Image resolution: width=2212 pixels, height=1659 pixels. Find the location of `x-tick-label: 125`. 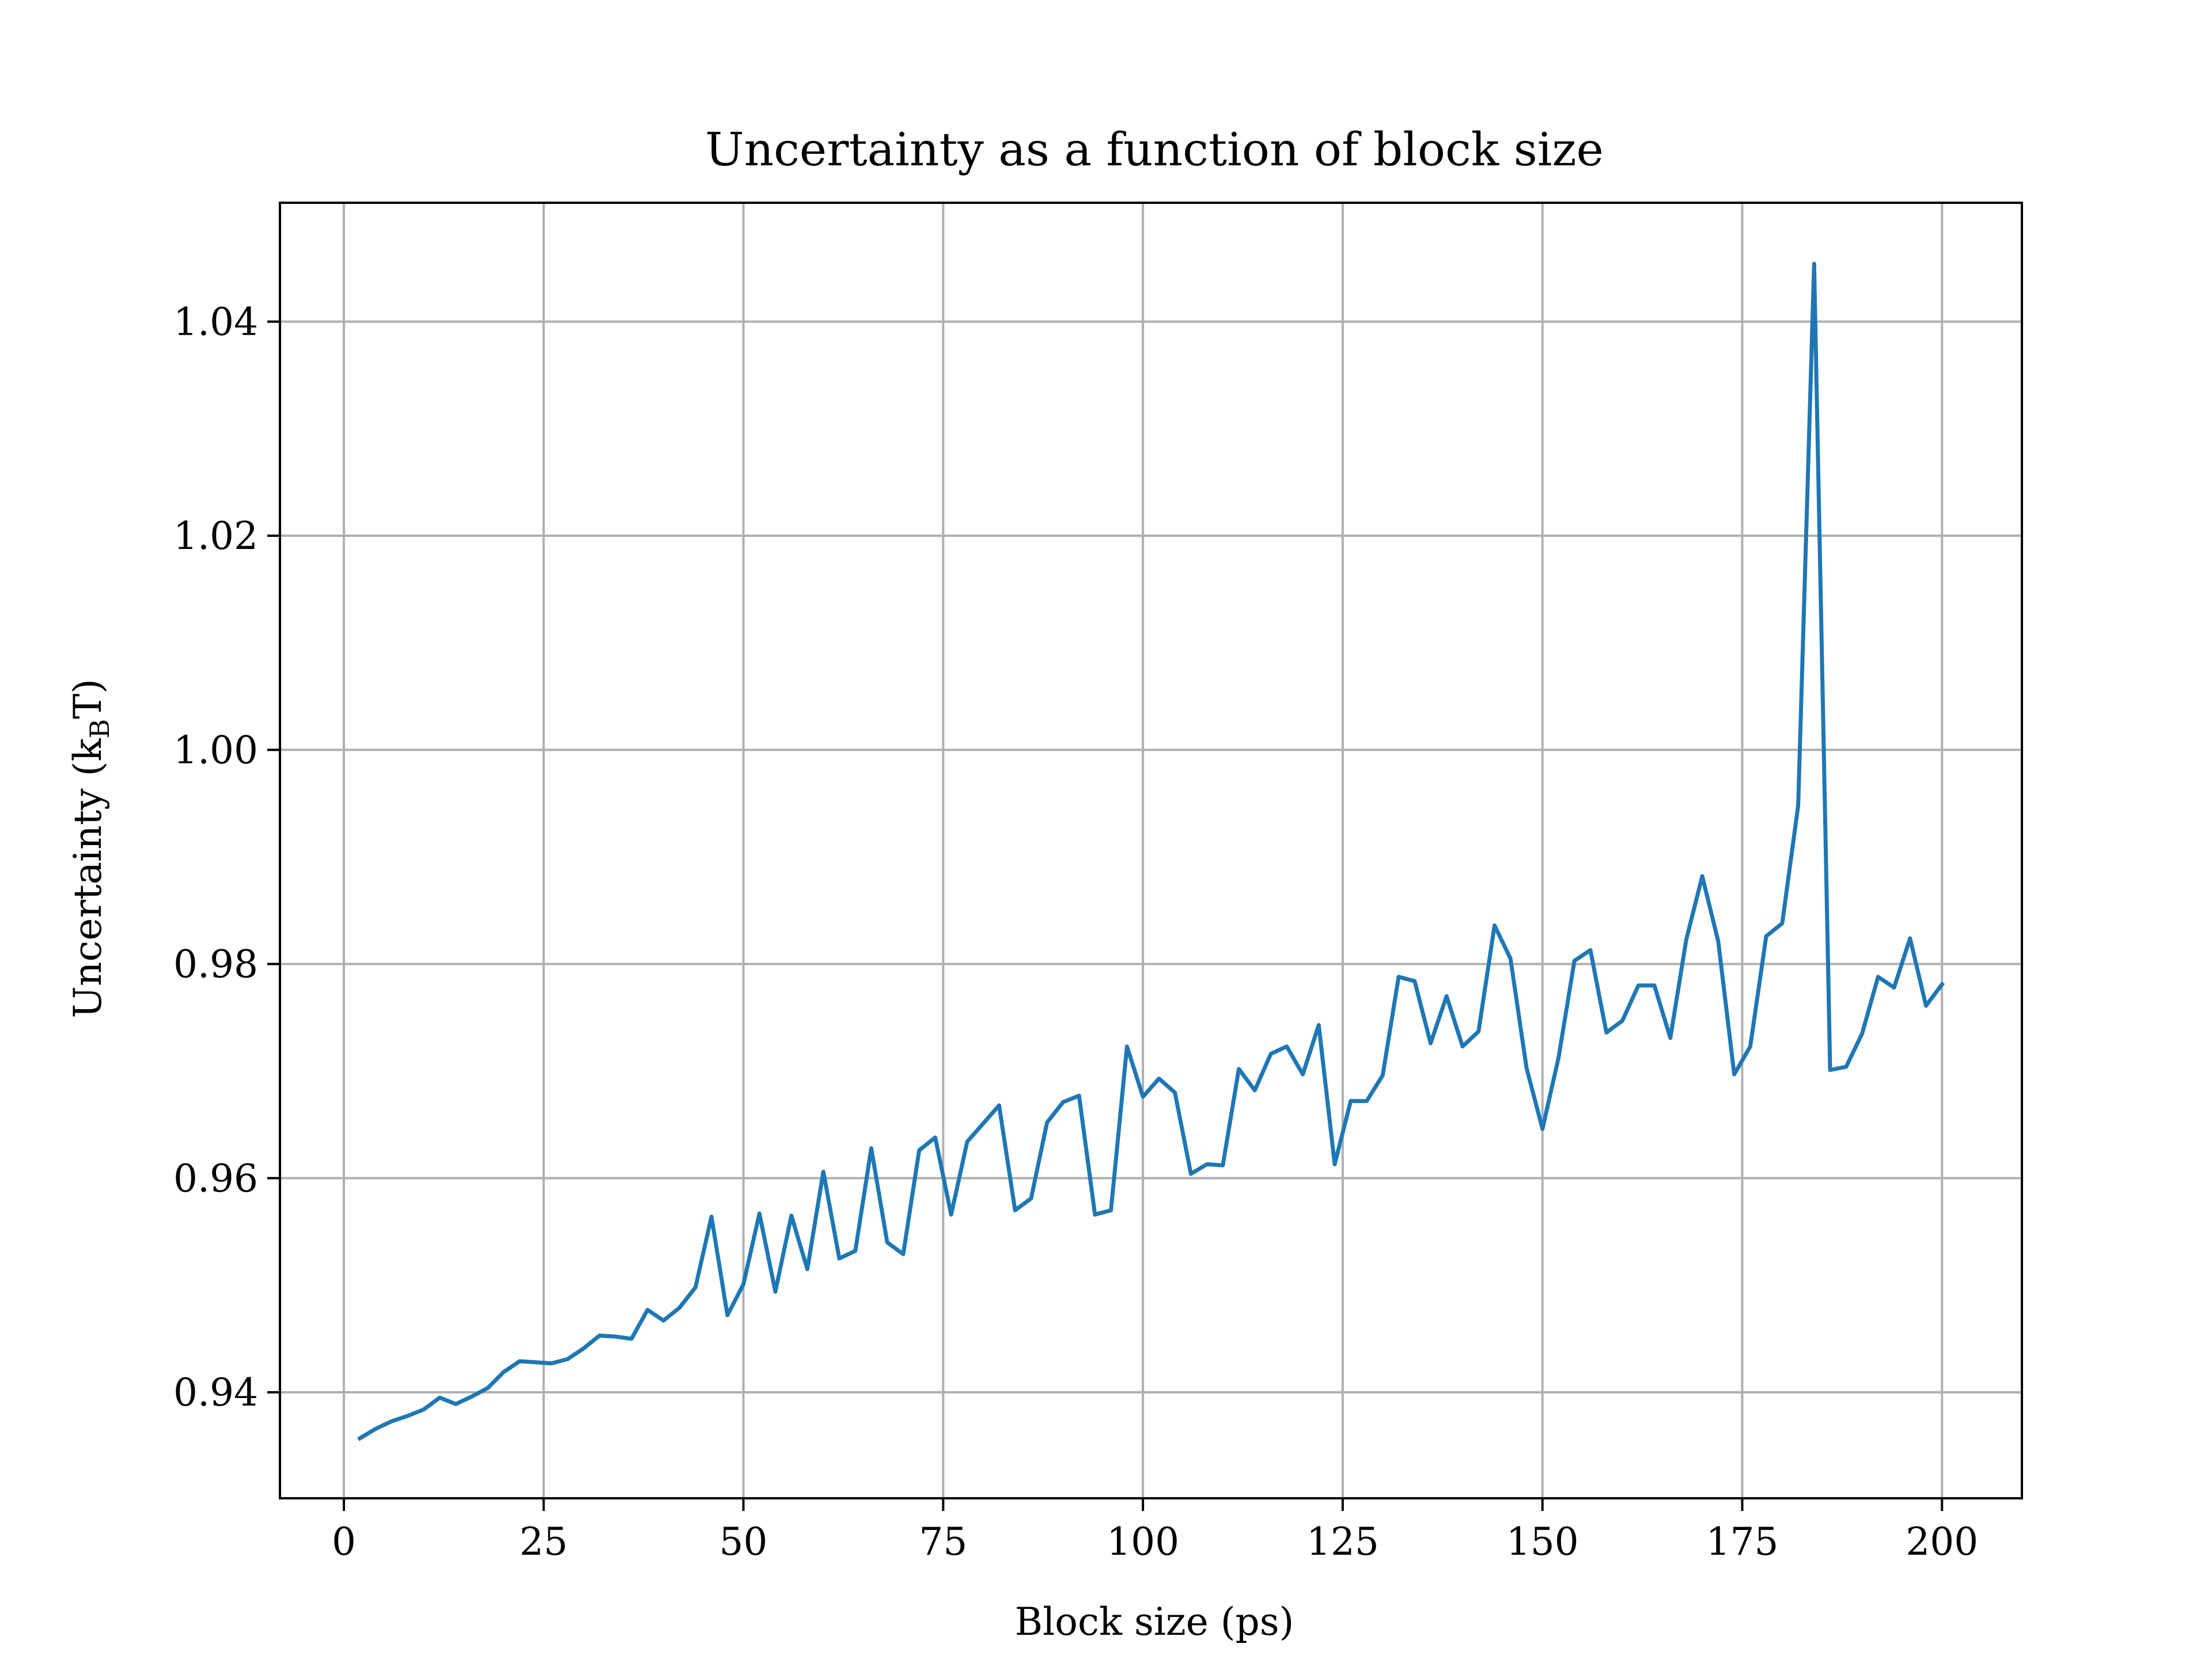

x-tick-label: 125 is located at coordinates (1342, 1542).